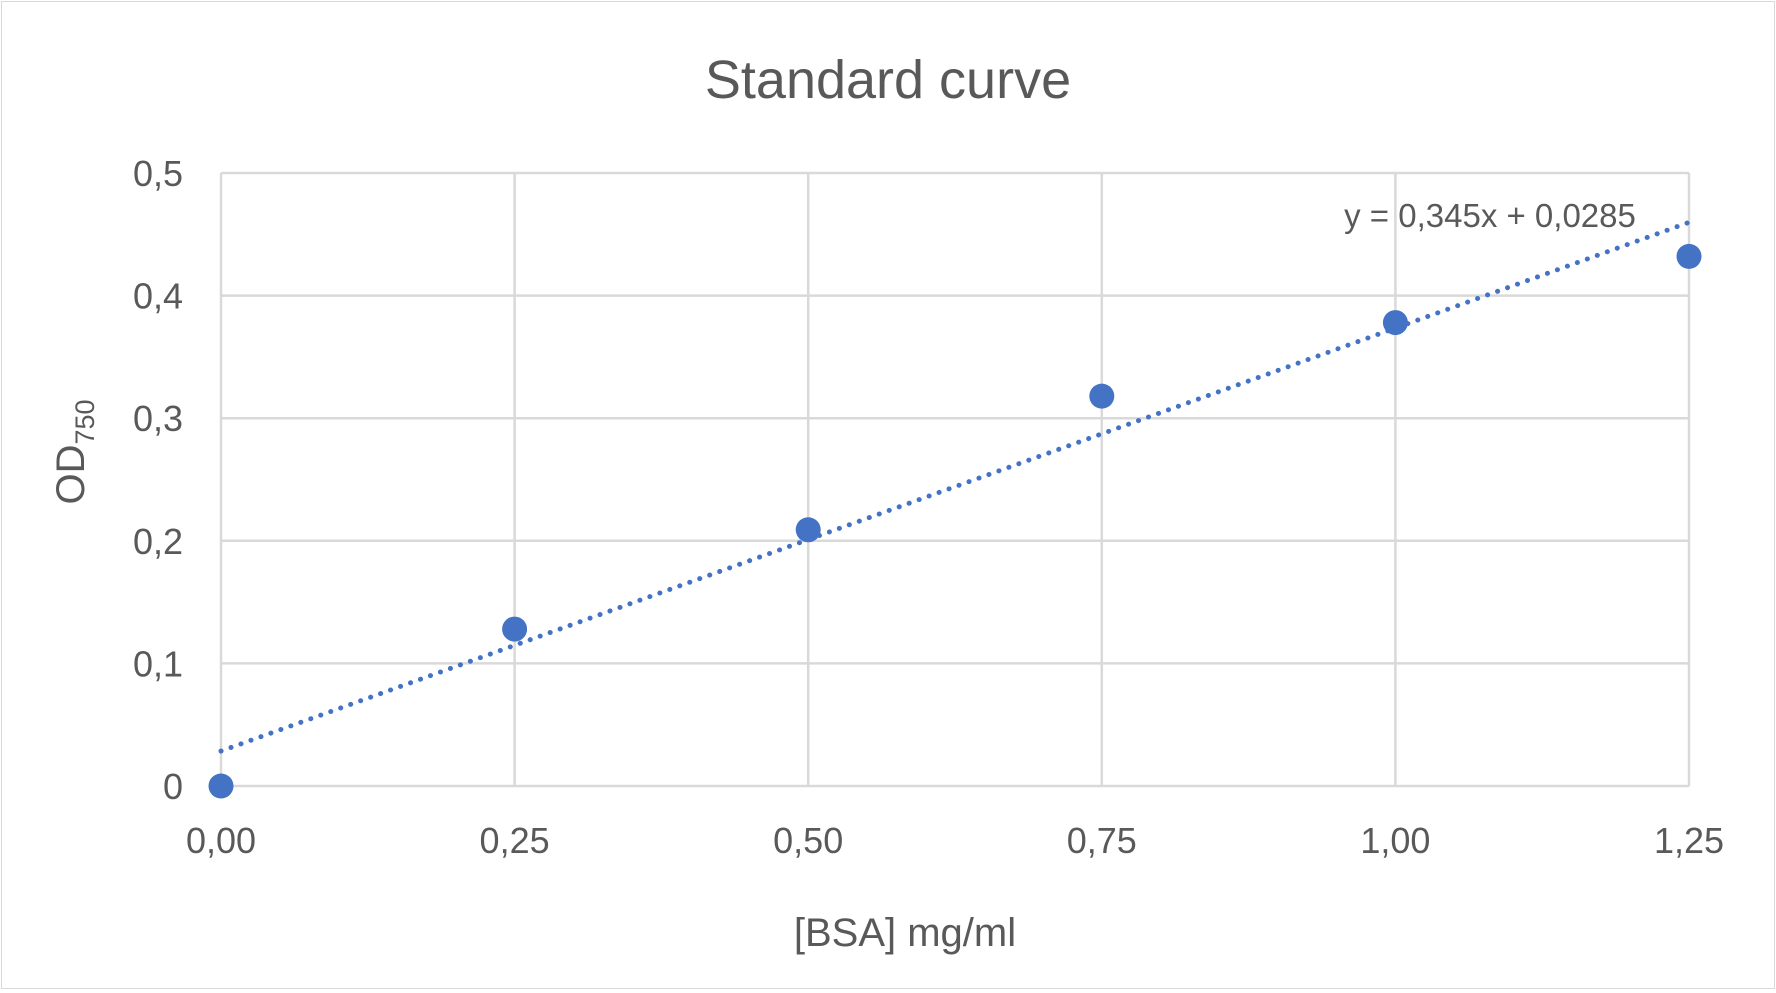  Describe the element at coordinates (515, 840) in the screenshot. I see `x-tick-label: 0,25` at that location.